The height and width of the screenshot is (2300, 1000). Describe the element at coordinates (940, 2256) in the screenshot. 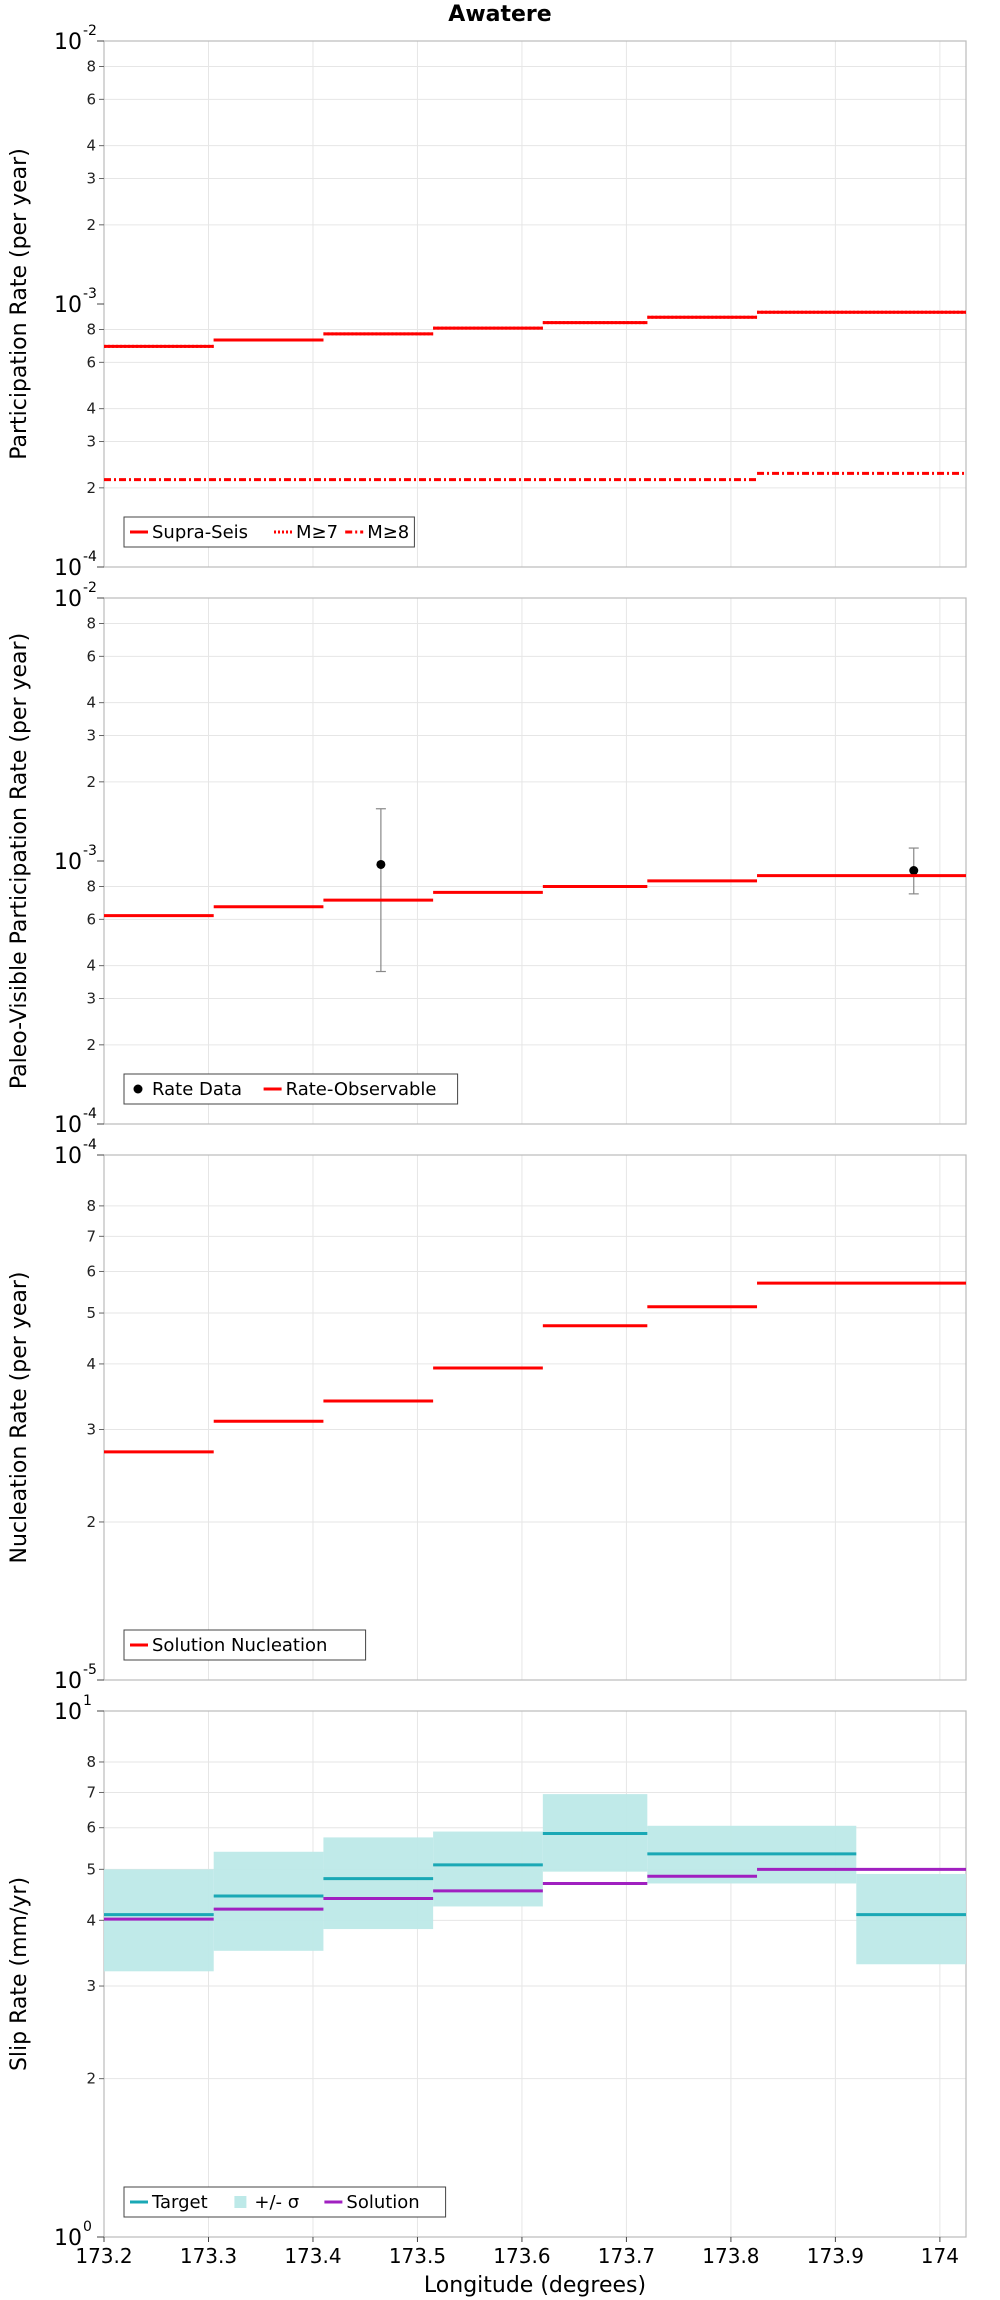

I see `x-tick-label: 174` at that location.